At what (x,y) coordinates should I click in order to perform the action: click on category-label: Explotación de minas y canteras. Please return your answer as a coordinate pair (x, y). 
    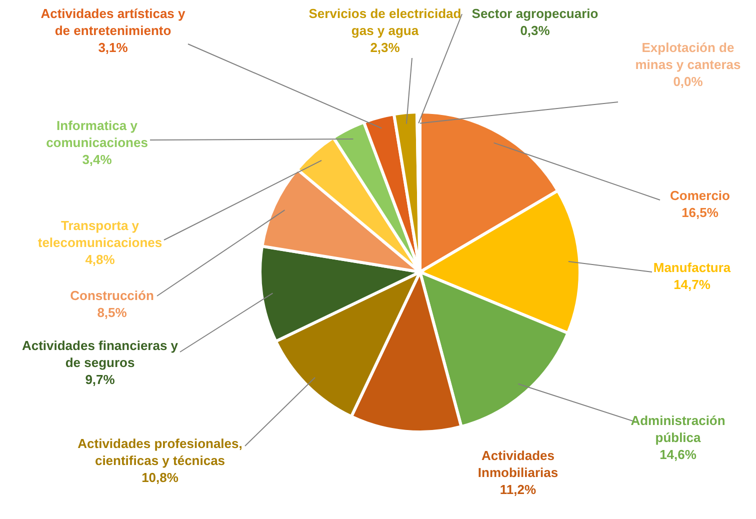
    Looking at the image, I should click on (688, 56).